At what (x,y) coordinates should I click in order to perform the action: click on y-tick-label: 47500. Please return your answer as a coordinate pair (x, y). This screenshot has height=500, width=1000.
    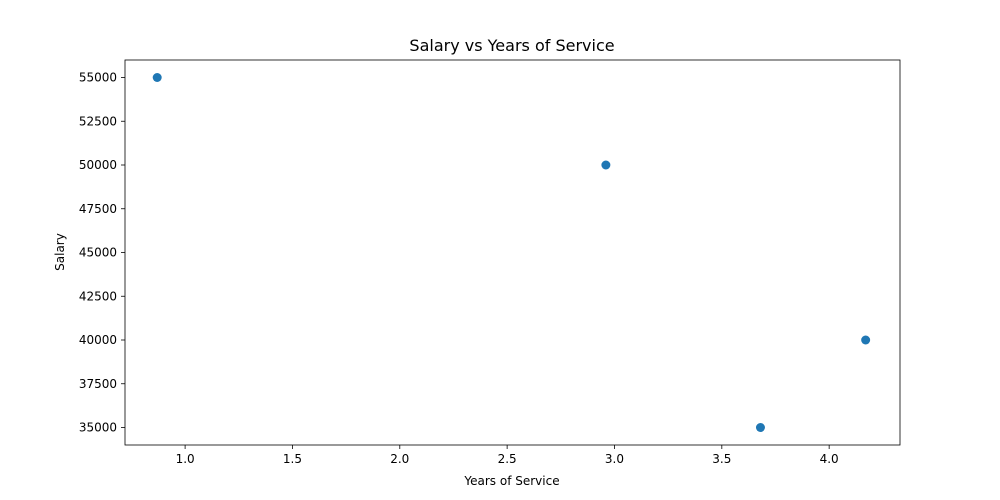
    Looking at the image, I should click on (98, 209).